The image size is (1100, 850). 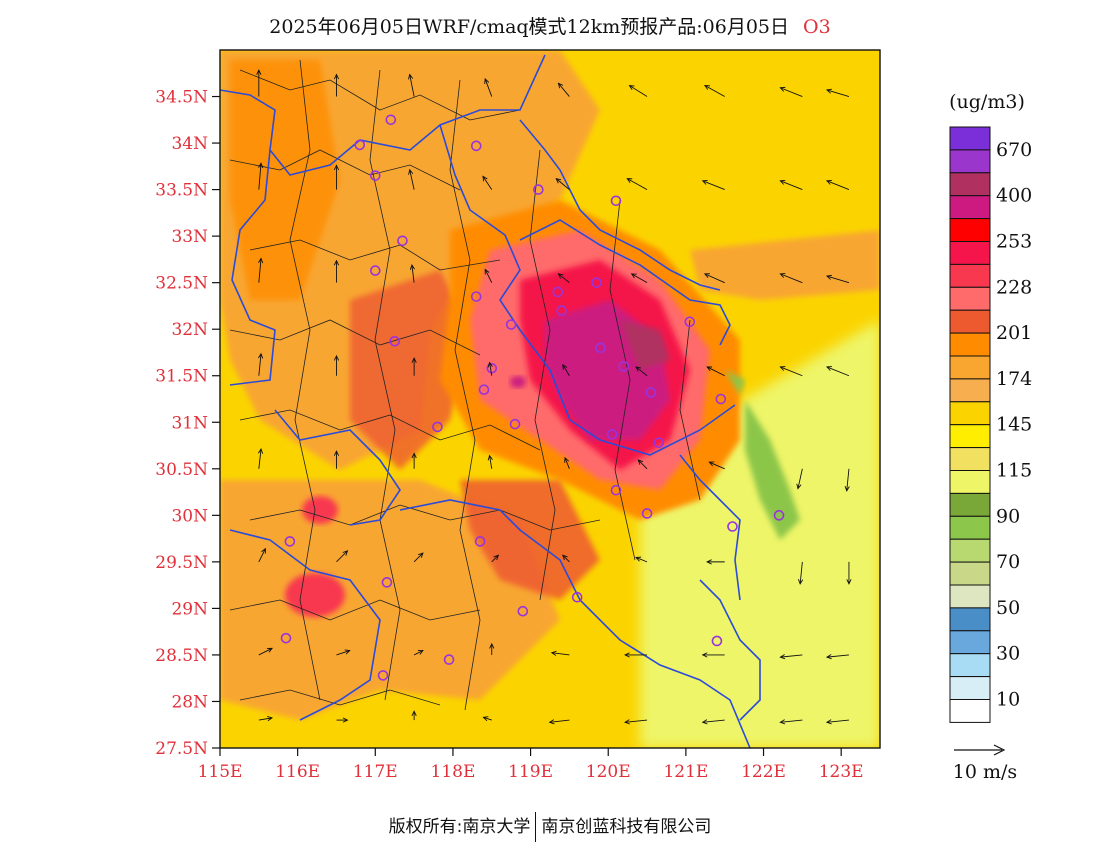 I want to click on species-label: O3, so click(x=817, y=27).